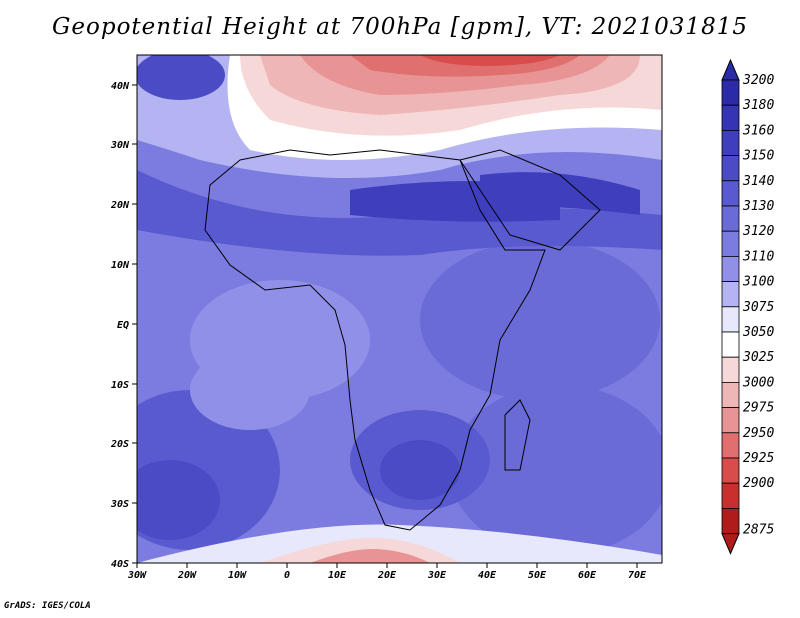 This screenshot has height=618, width=800. What do you see at coordinates (437, 575) in the screenshot?
I see `lon-label: 30E` at bounding box center [437, 575].